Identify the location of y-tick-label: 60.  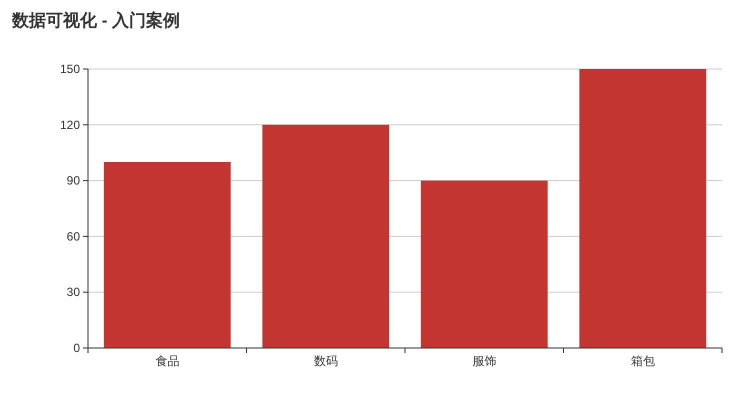
(73, 236).